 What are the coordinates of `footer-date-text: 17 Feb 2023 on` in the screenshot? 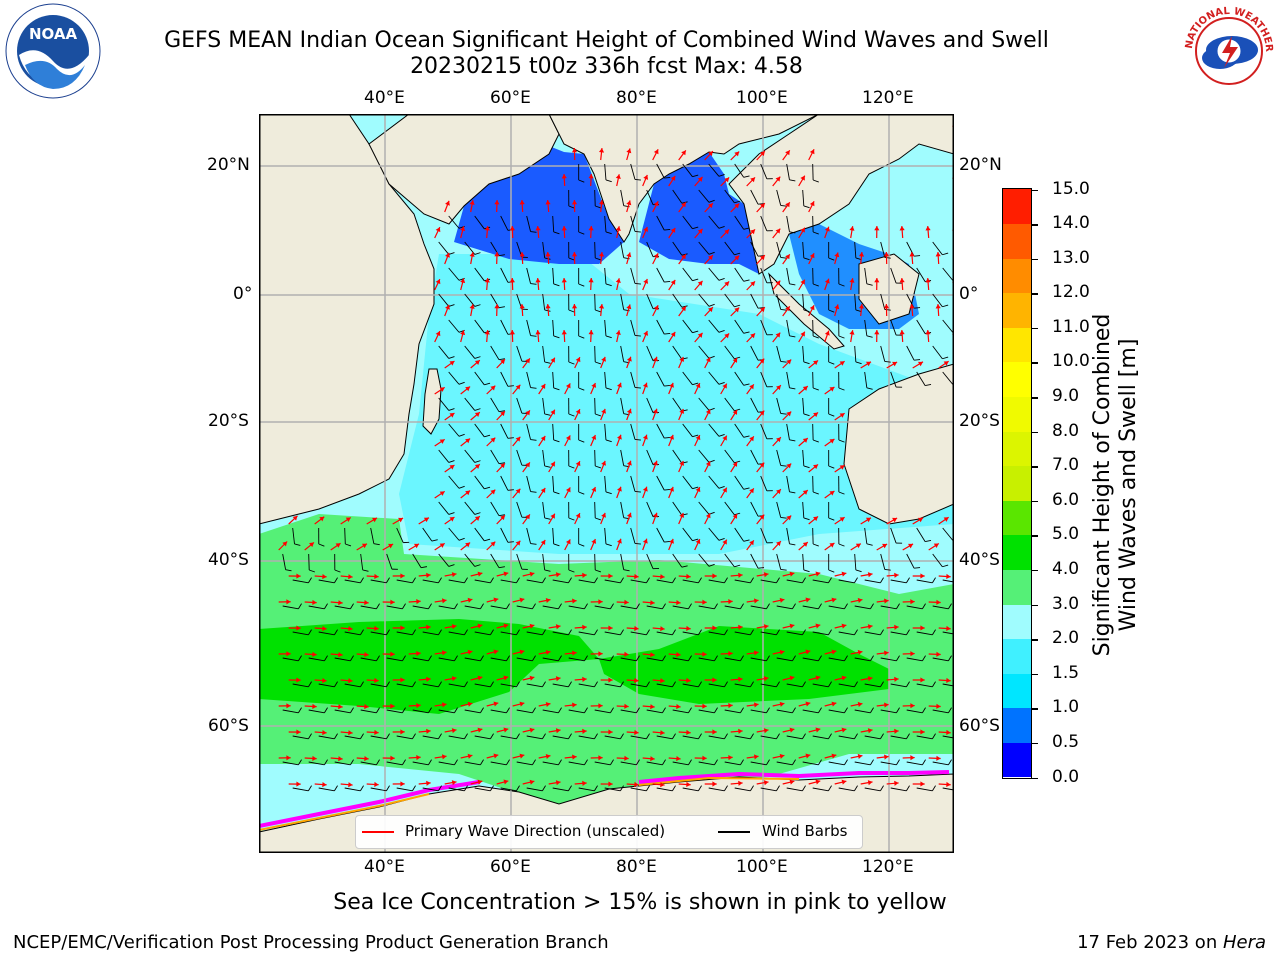 It's located at (1150, 942).